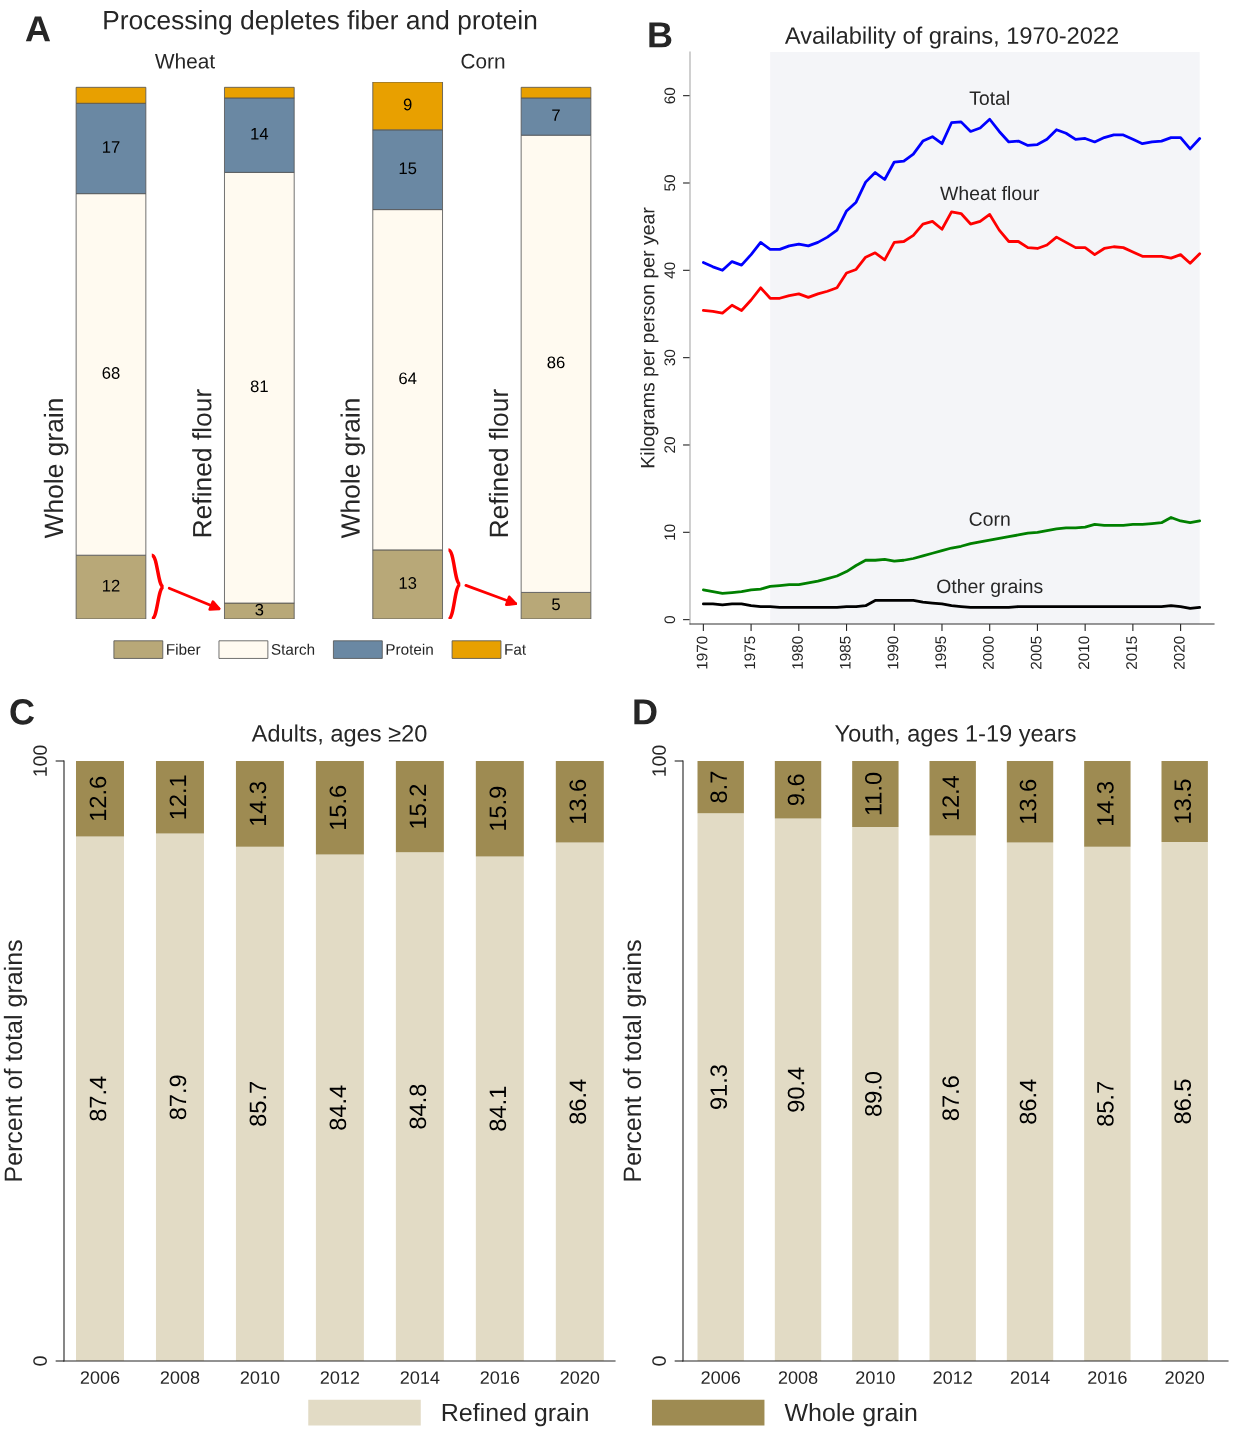 The image size is (1236, 1443). What do you see at coordinates (990, 193) in the screenshot?
I see `series-label: Wheat flour` at bounding box center [990, 193].